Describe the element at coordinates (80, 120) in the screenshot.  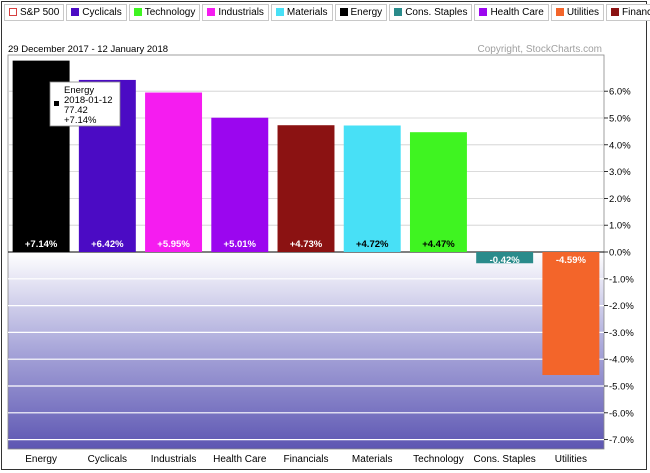
I see `tooltip-change: +7.14%` at that location.